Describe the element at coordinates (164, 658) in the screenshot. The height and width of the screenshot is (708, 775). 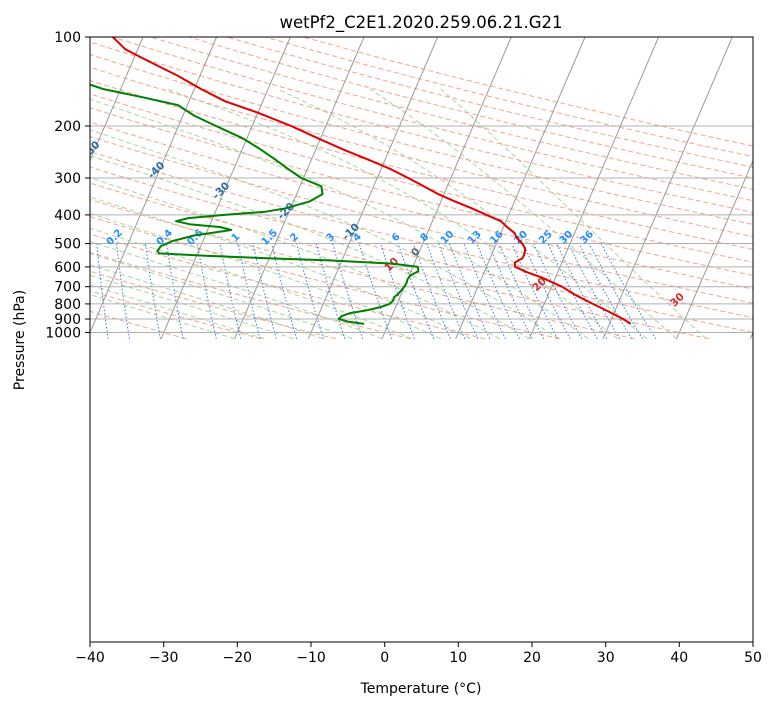
I see `x-tick-label: −30` at that location.